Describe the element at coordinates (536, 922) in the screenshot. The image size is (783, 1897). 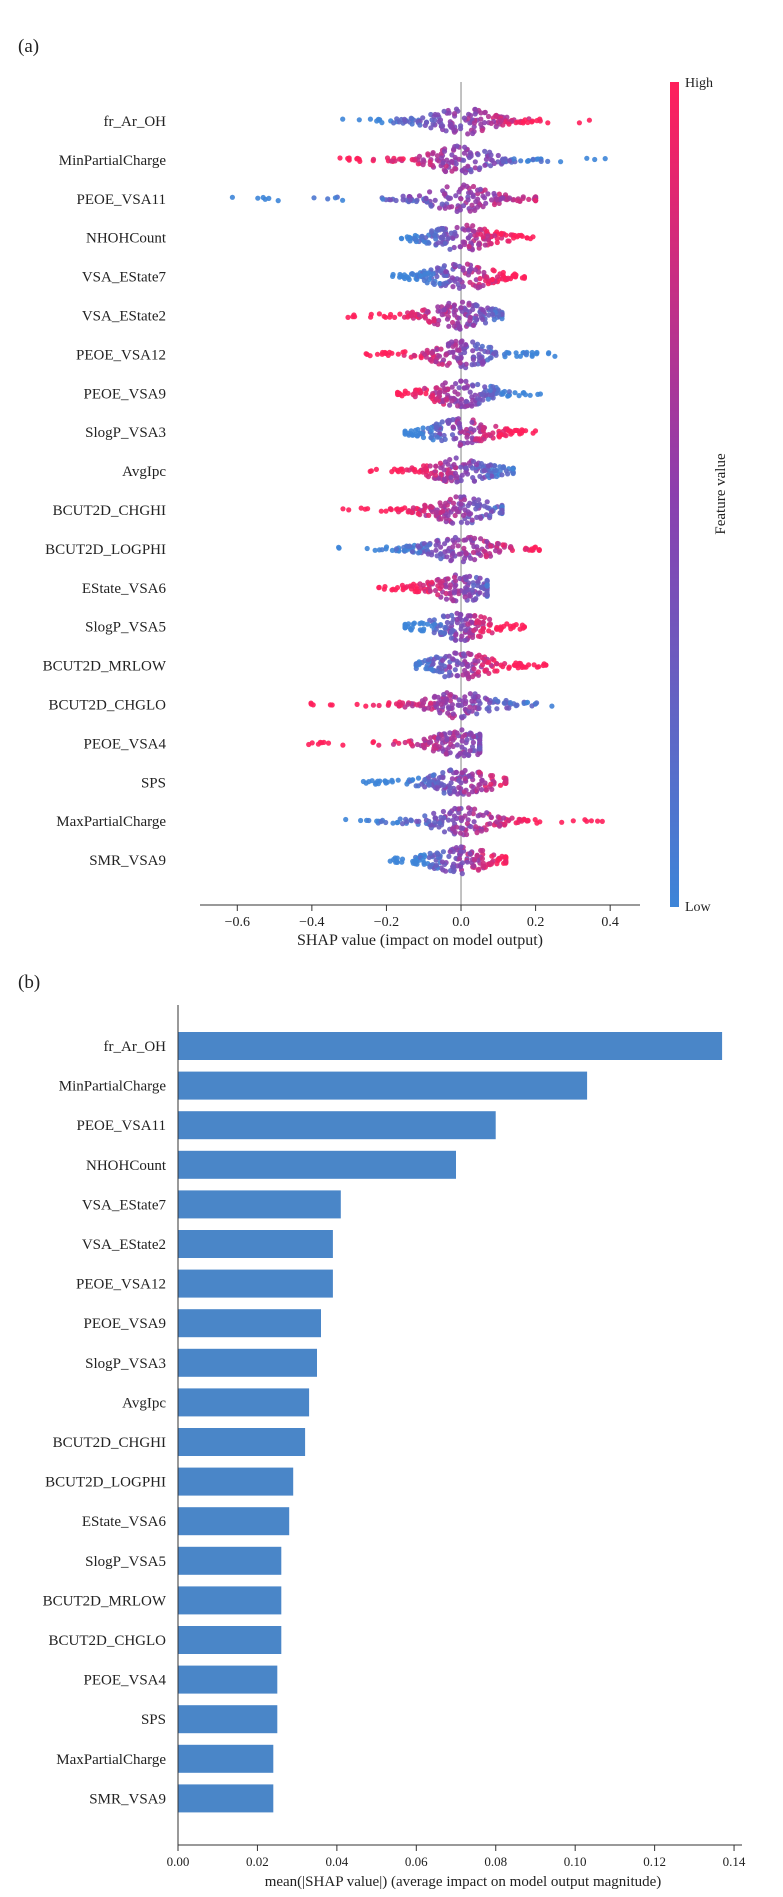
I see `x-tick-label: 0.2` at that location.